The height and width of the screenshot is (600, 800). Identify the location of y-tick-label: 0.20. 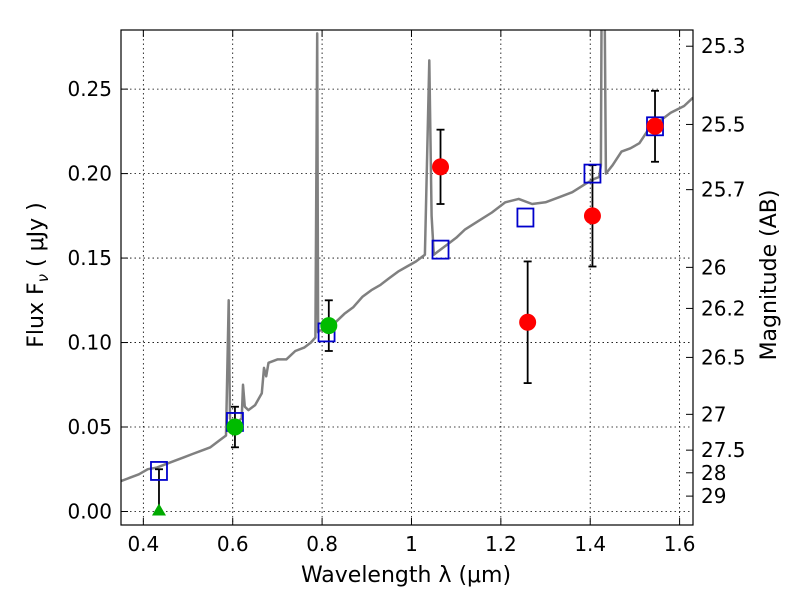
(89, 174).